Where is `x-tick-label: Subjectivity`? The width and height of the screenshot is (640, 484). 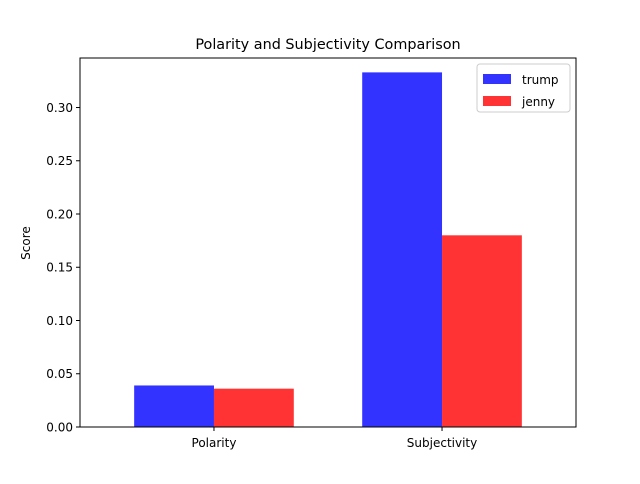 x-tick-label: Subjectivity is located at coordinates (442, 443).